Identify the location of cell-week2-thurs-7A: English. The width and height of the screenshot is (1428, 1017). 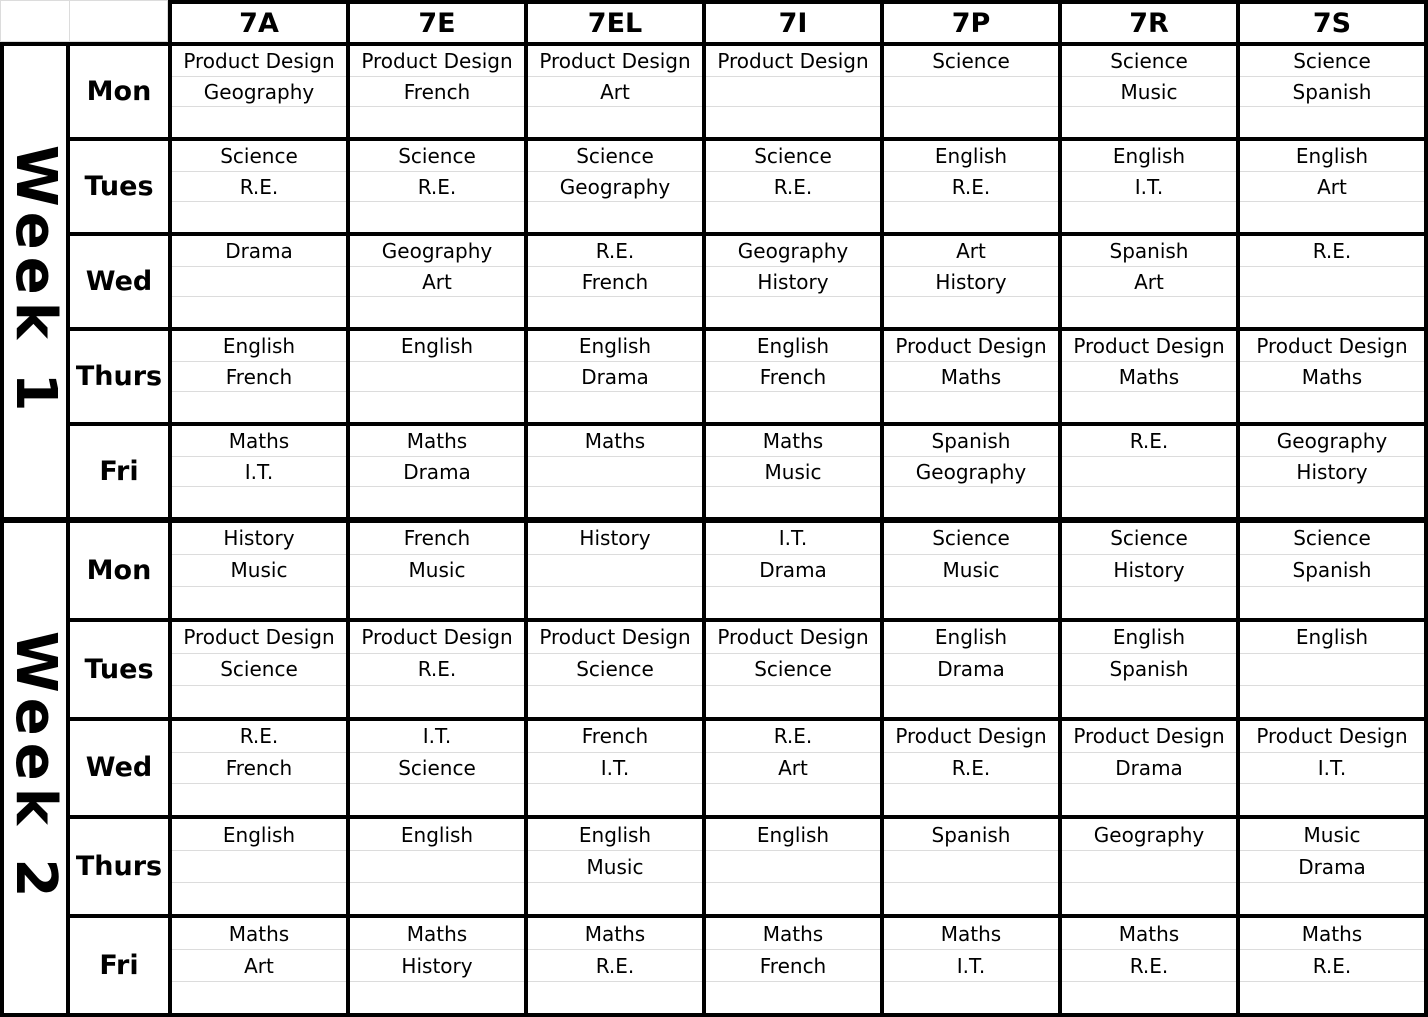
(257, 867).